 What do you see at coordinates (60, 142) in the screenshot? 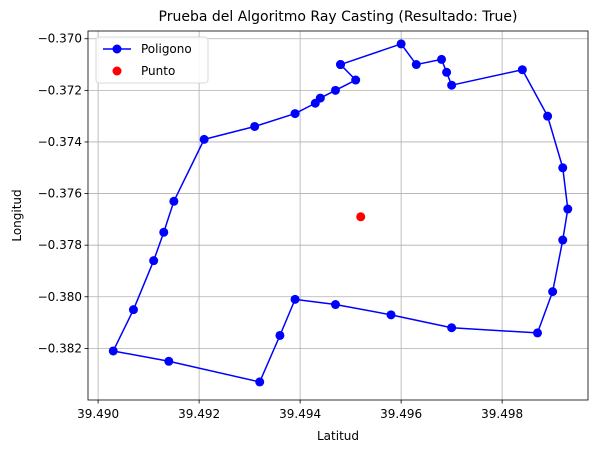
I see `y-tick-label: −0.374` at bounding box center [60, 142].